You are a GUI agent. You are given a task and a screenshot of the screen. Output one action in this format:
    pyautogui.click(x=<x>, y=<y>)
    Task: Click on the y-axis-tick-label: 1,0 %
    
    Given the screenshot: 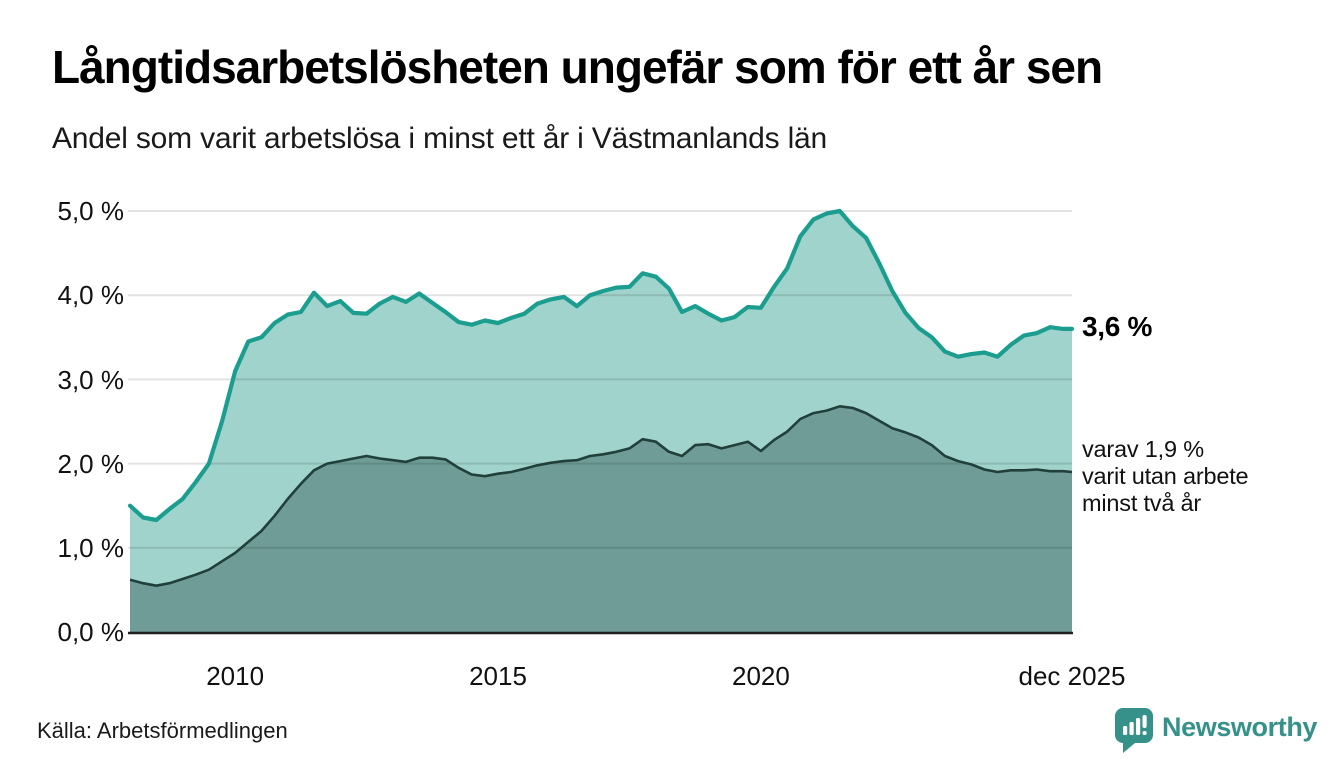 What is the action you would take?
    pyautogui.click(x=91, y=548)
    